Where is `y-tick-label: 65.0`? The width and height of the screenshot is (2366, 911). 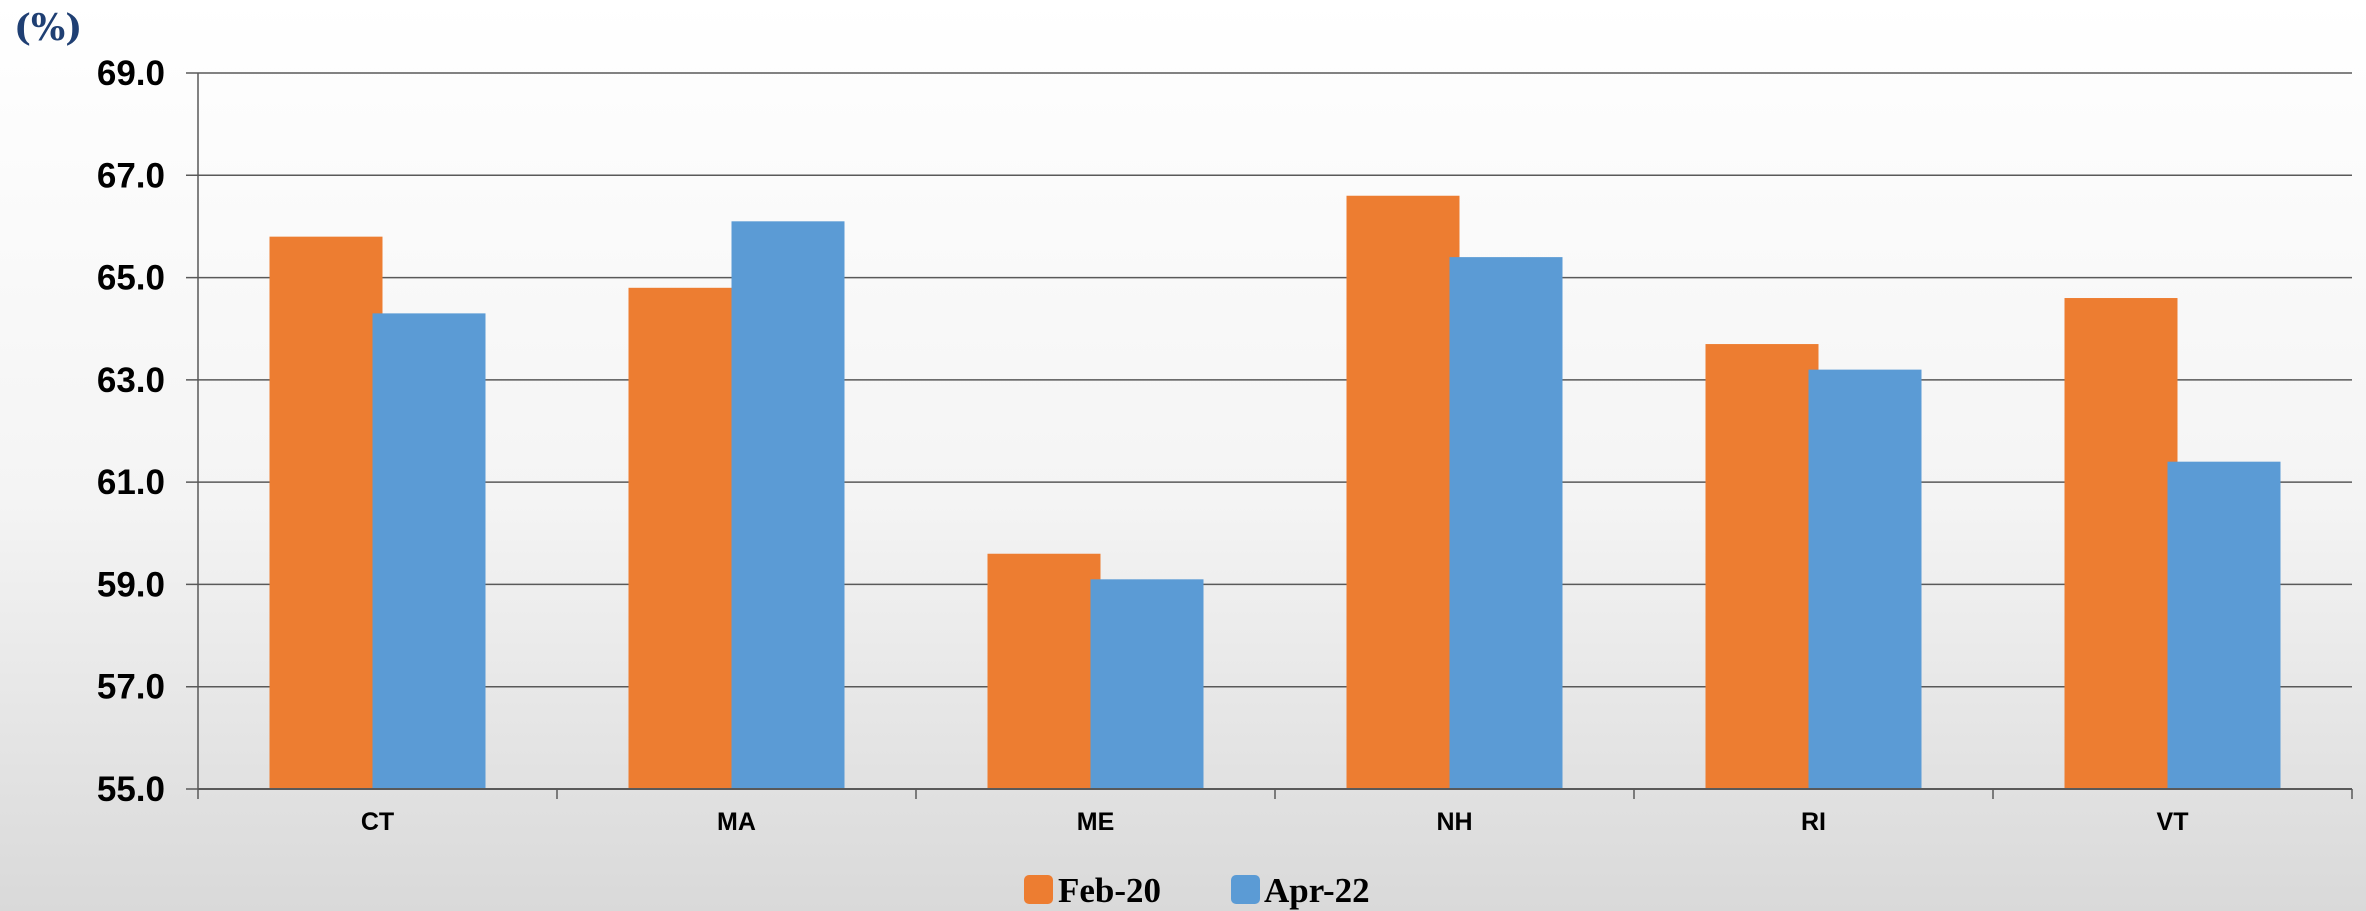
y-tick-label: 65.0 is located at coordinates (131, 278).